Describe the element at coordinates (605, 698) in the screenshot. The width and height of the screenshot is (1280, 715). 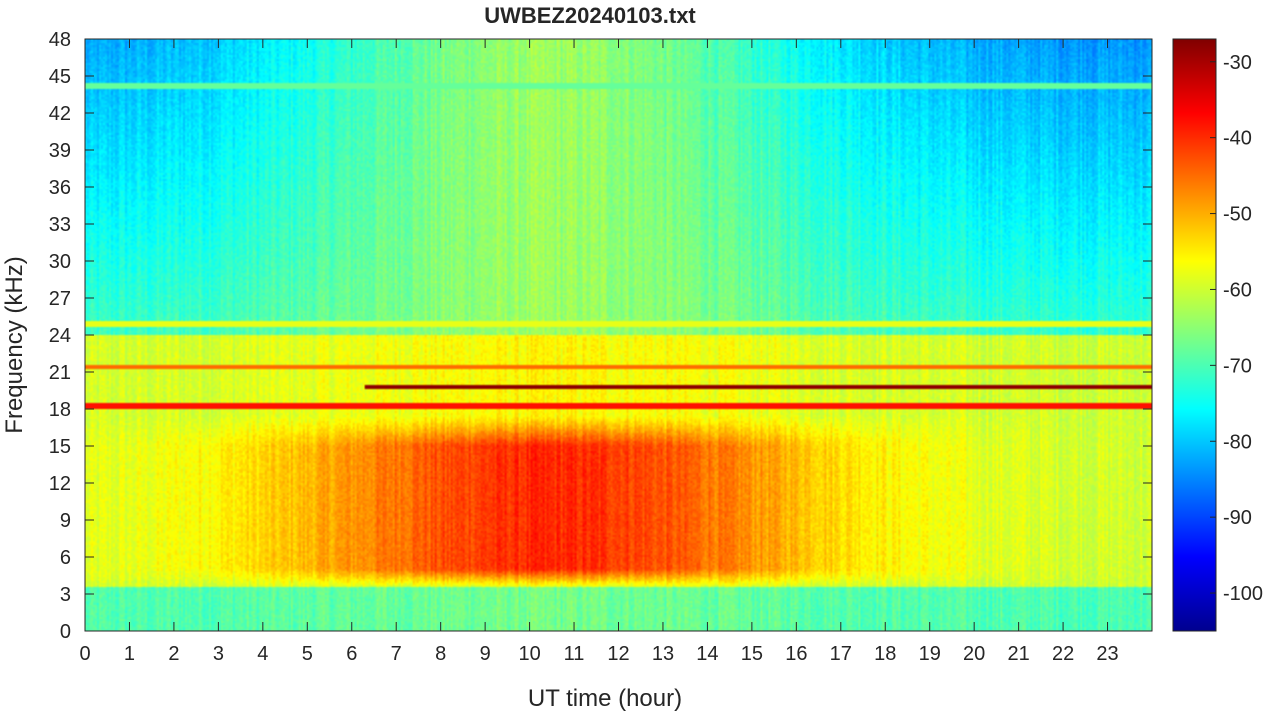
I see `x-axis-label: UT time (hour)` at that location.